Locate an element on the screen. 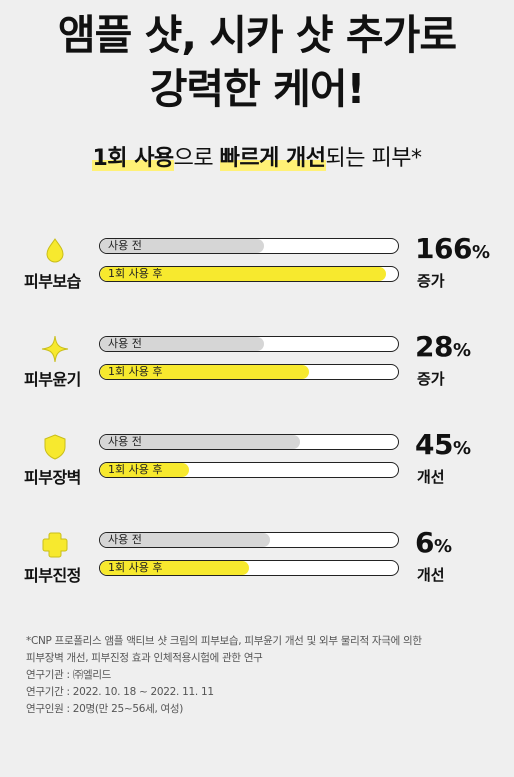 This screenshot has width=514, height=777. subhead-text-2: 되는 피부* is located at coordinates (373, 158).